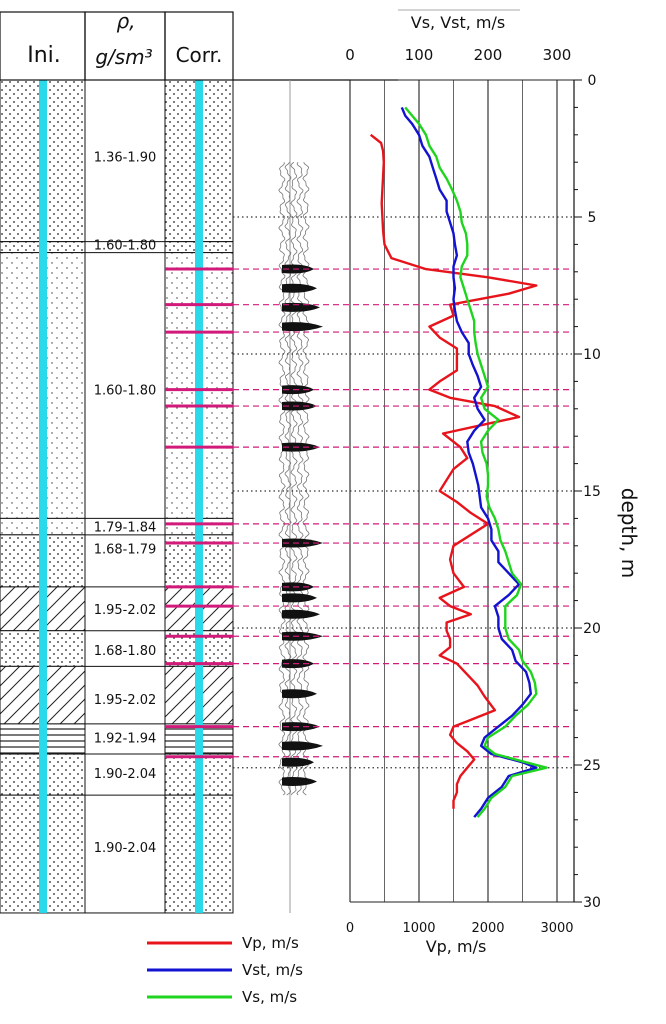 Image resolution: width=666 pixels, height=1024 pixels. What do you see at coordinates (592, 766) in the screenshot?
I see `depth-tick-label: 25` at bounding box center [592, 766].